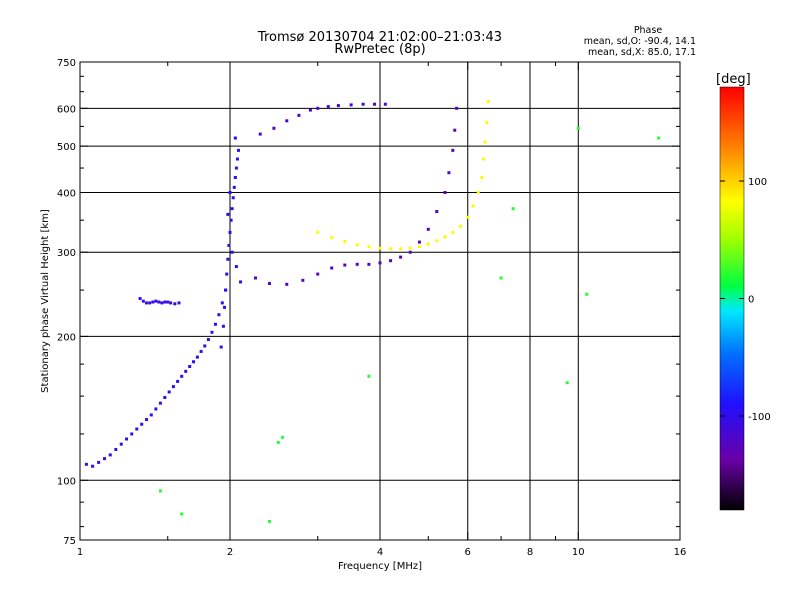 The image size is (800, 600). Describe the element at coordinates (45, 301) in the screenshot. I see `y-axis-label: Stationary phase Virtual Height [km]` at that location.